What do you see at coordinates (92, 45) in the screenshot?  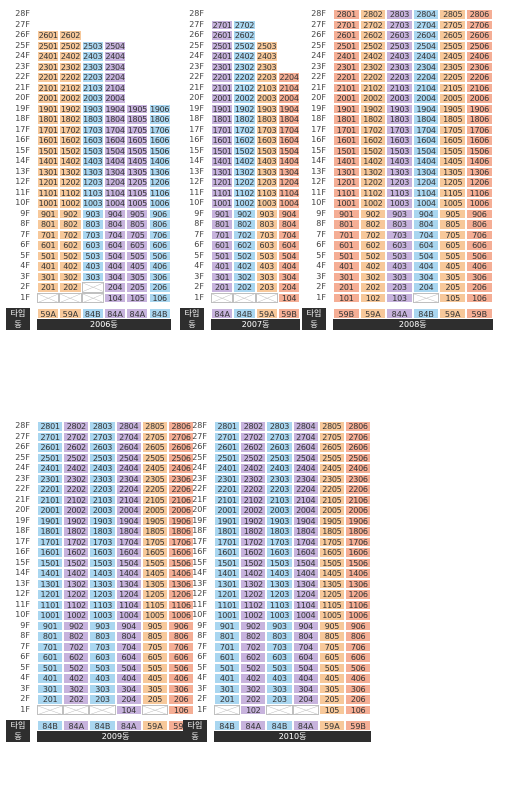 I see `unit-cell: 2503` at bounding box center [92, 45].